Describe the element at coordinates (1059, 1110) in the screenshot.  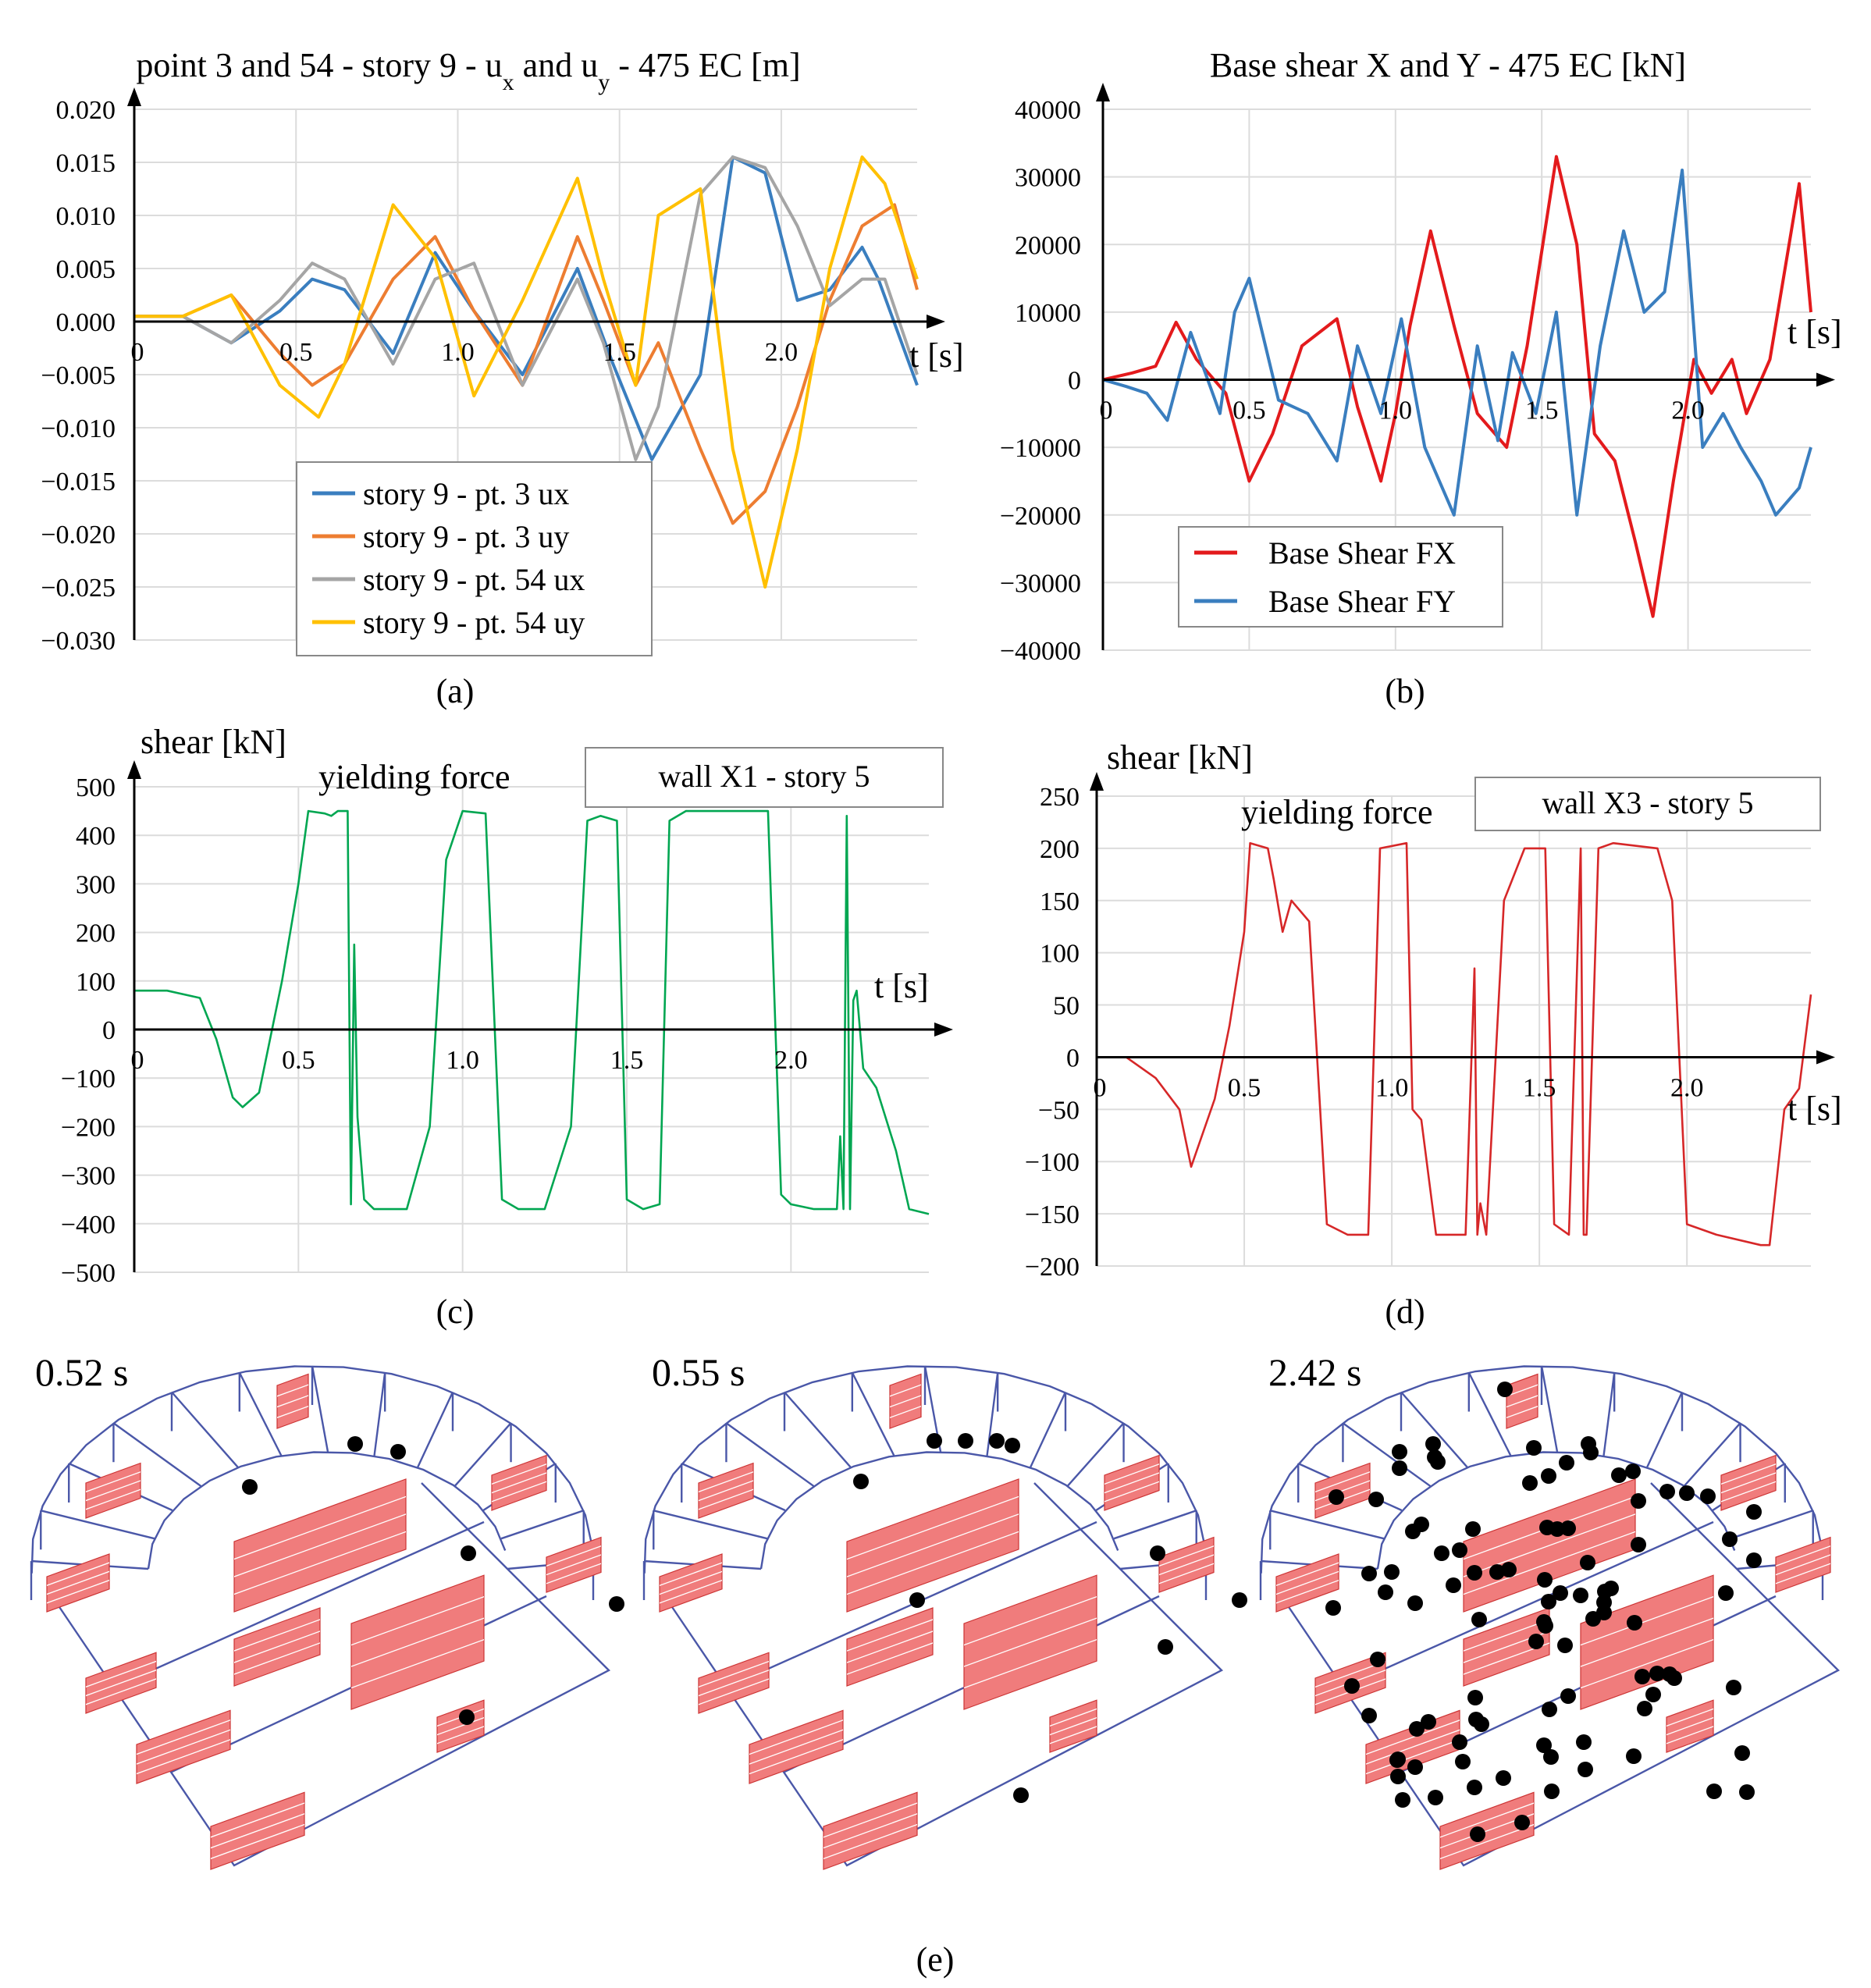
I see `chart-d-ytick-label: −50` at that location.